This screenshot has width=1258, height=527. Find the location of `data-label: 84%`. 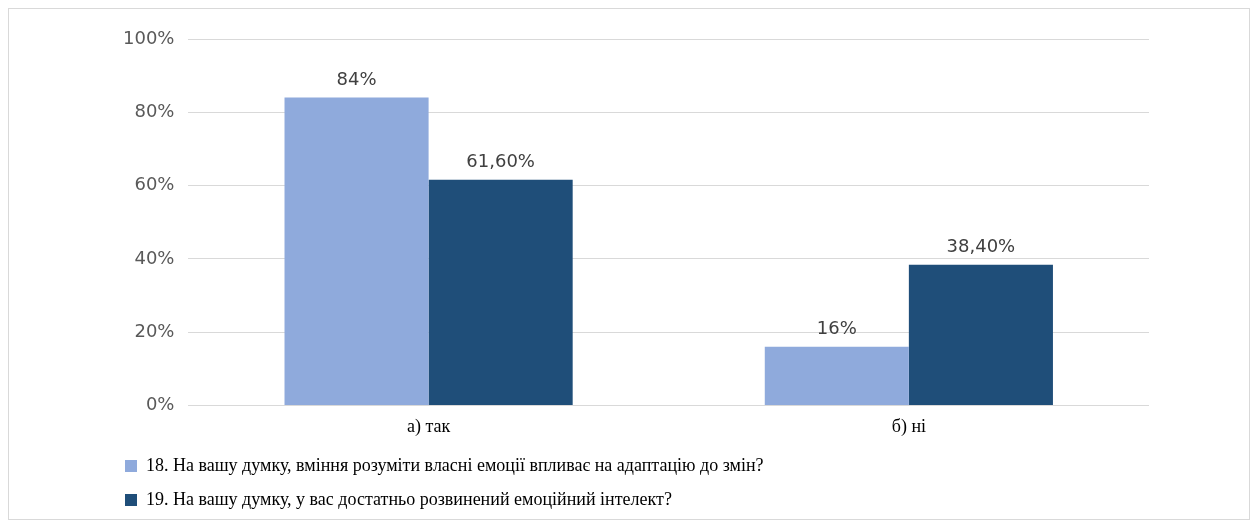

data-label: 84% is located at coordinates (356, 79).